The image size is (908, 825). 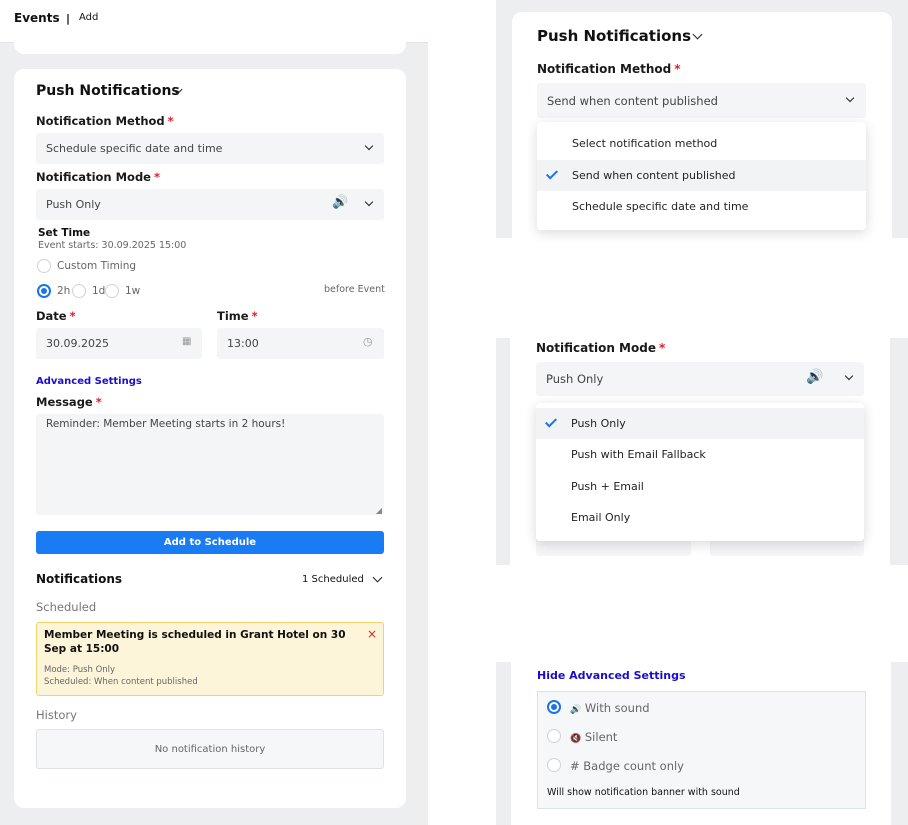 What do you see at coordinates (354, 289) in the screenshot?
I see `before-event-label: before Event` at bounding box center [354, 289].